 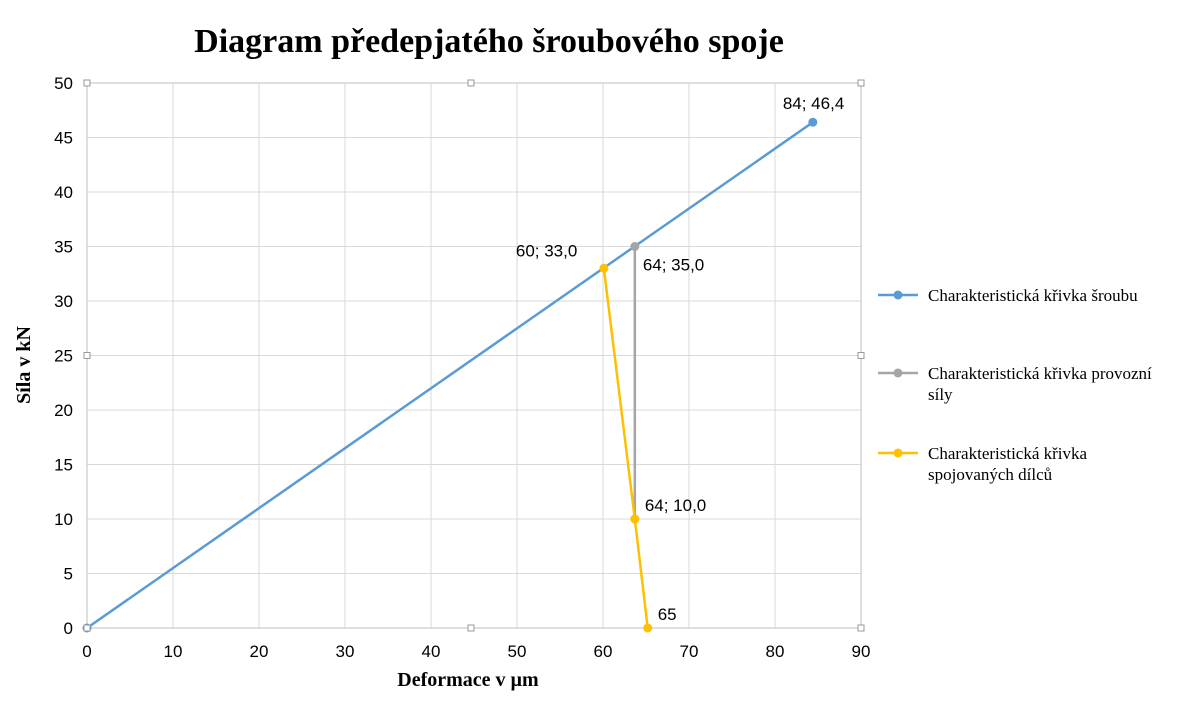 I want to click on y-tick-label: 0, so click(x=68, y=628).